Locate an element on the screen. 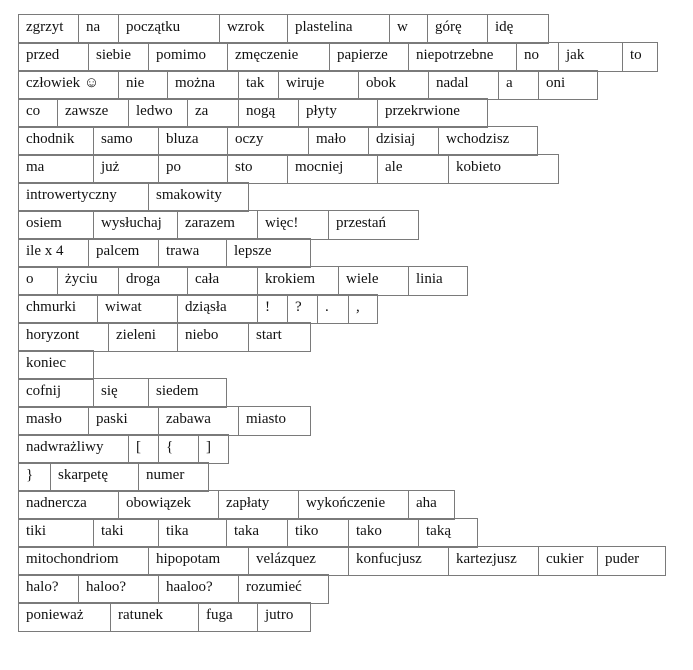  word-cell: nadnercza is located at coordinates (68, 505).